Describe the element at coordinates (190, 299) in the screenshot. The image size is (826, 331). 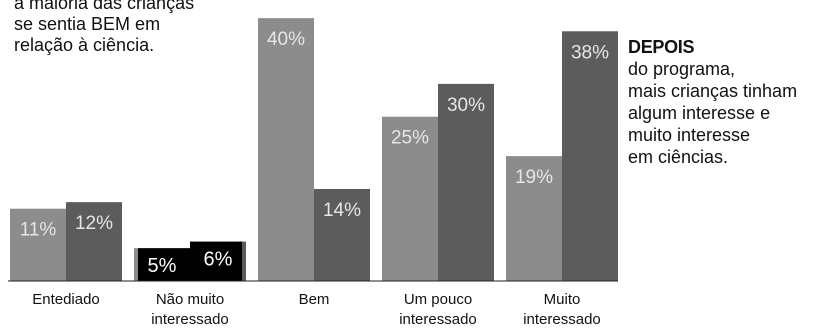
I see `category-label: Não muito` at that location.